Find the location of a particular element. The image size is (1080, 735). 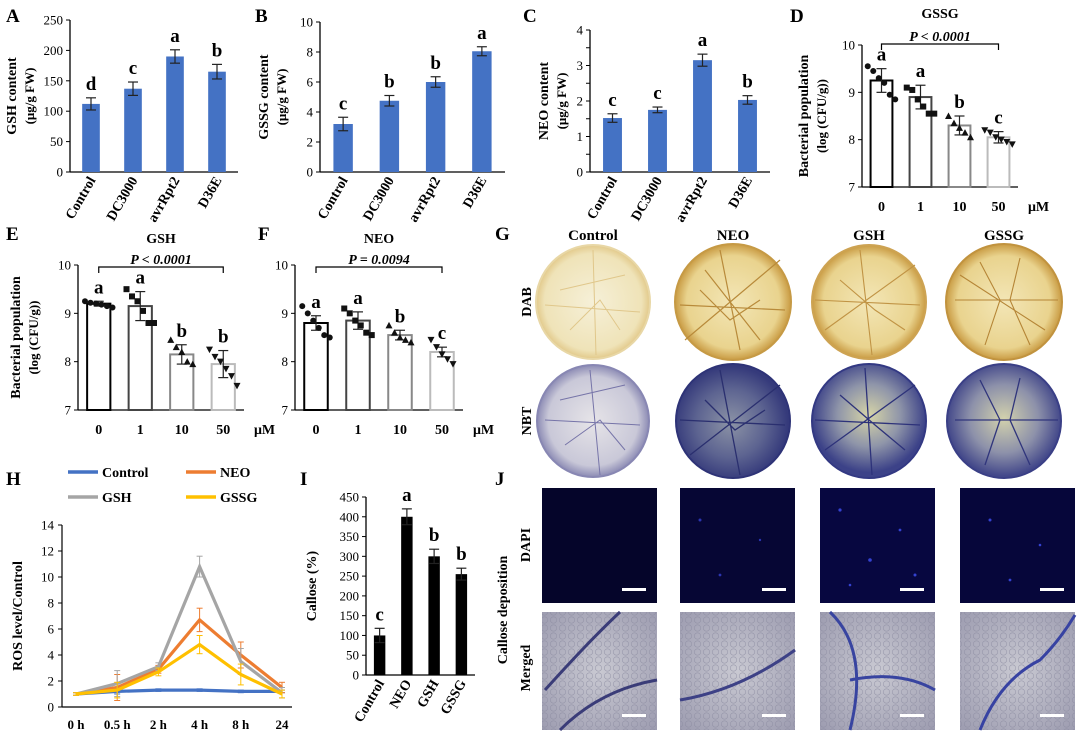

panel-letter-h: H is located at coordinates (13, 479).